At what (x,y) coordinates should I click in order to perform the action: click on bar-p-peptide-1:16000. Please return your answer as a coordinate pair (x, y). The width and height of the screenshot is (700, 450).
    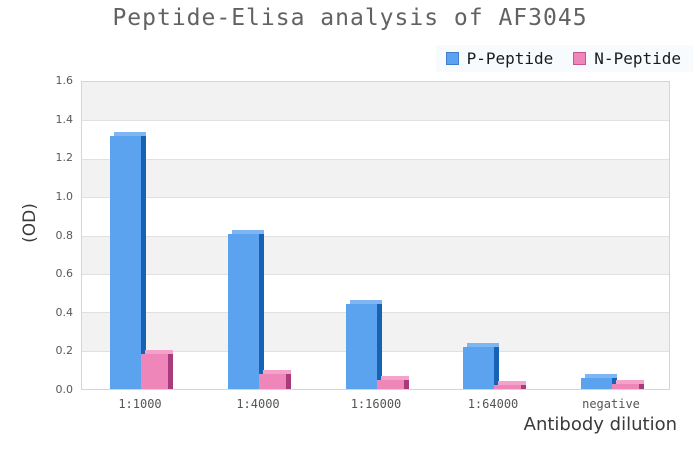
    Looking at the image, I should click on (364, 344).